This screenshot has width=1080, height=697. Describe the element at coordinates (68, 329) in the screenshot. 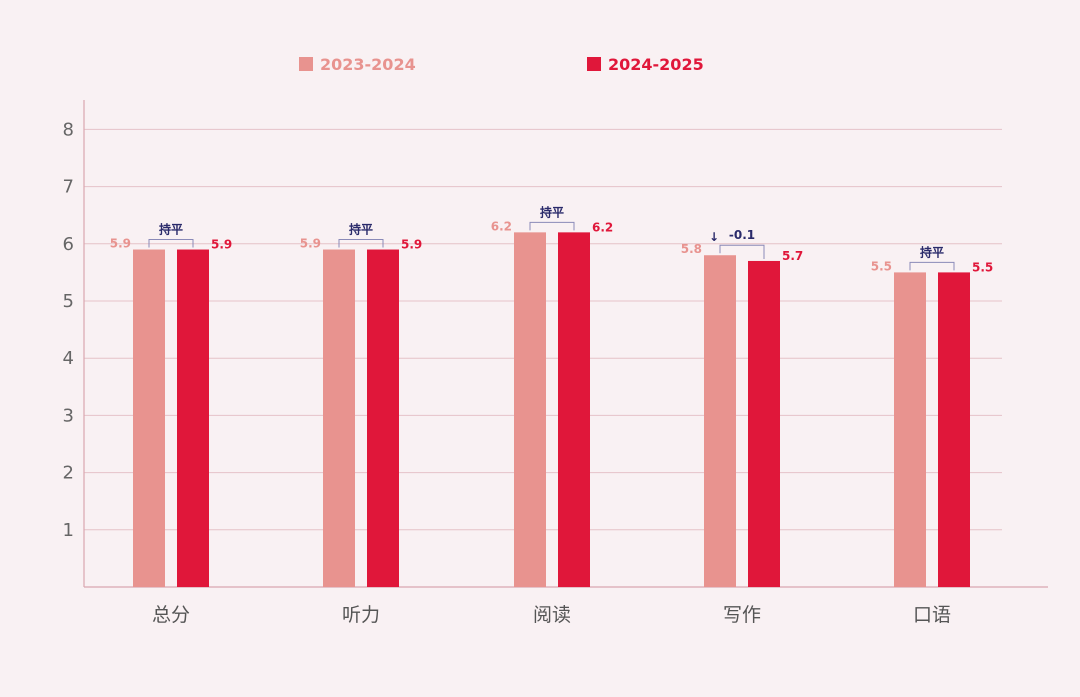

I see `y-tick-labels: 1 2 3 4 5 6 7 8` at that location.